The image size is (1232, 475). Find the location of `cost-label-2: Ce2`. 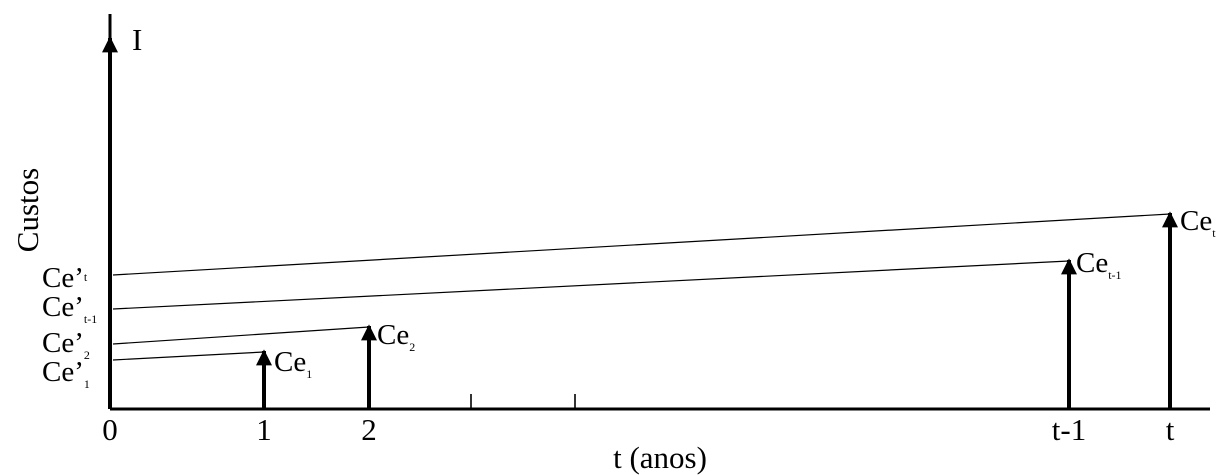

cost-label-2: Ce2 is located at coordinates (396, 336).